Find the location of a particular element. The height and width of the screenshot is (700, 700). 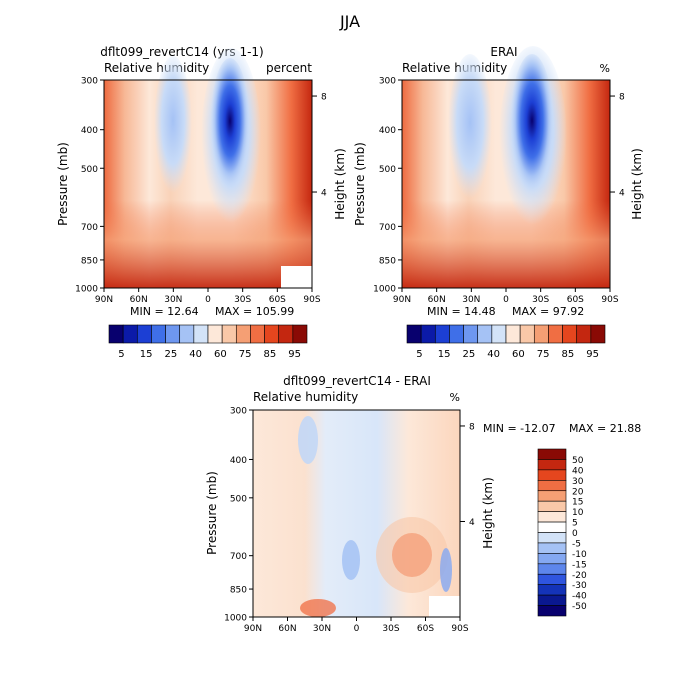

figure-title: JJA is located at coordinates (349, 21).